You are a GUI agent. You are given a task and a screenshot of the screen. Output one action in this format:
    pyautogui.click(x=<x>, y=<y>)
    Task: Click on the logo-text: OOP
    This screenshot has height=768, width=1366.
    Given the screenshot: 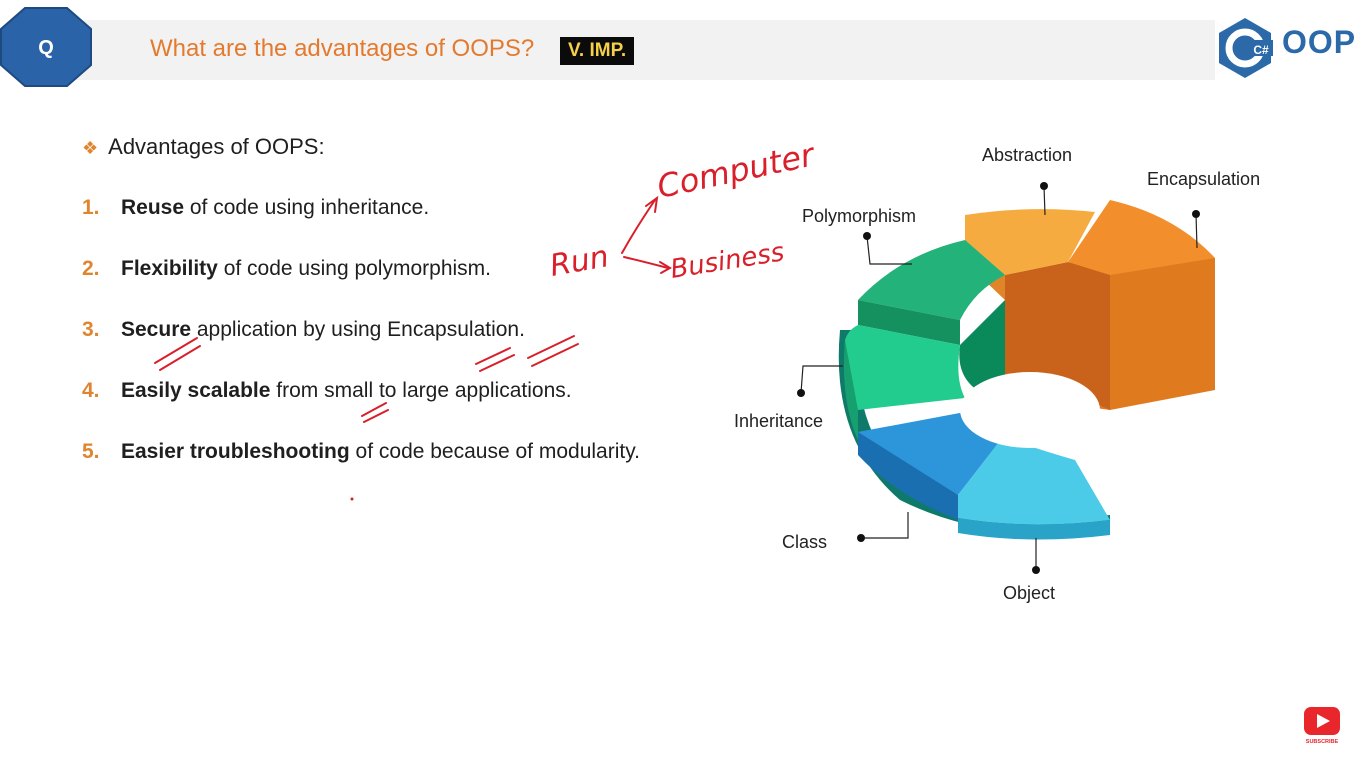 What is the action you would take?
    pyautogui.click(x=1319, y=42)
    